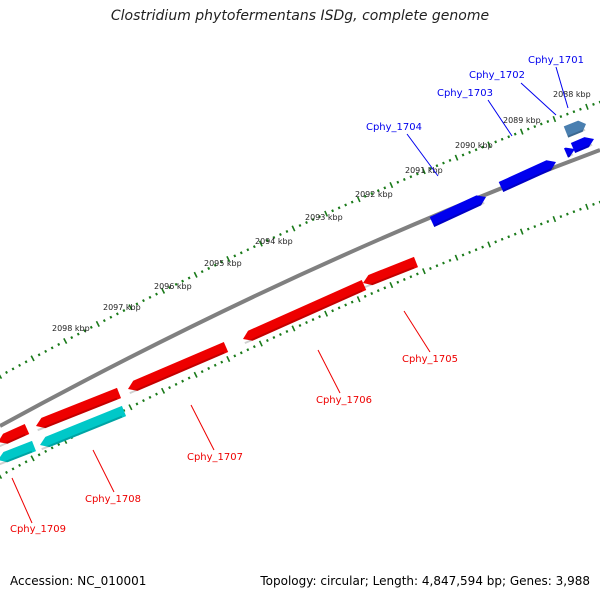 Image resolution: width=600 pixels, height=600 pixels. I want to click on ruler-label: 2092 kbp, so click(374, 194).